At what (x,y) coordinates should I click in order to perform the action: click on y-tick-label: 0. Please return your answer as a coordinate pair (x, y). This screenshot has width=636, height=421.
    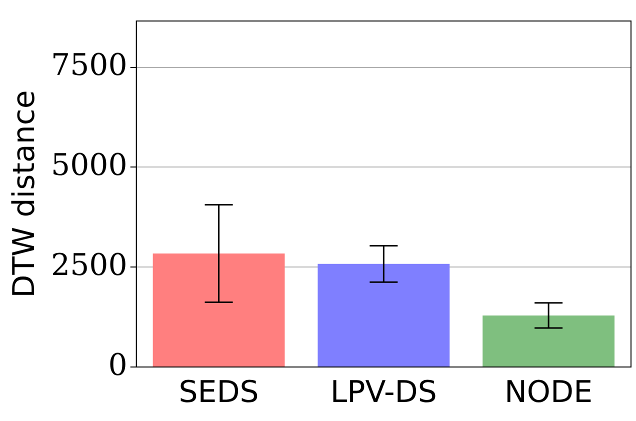
    Looking at the image, I should click on (118, 365).